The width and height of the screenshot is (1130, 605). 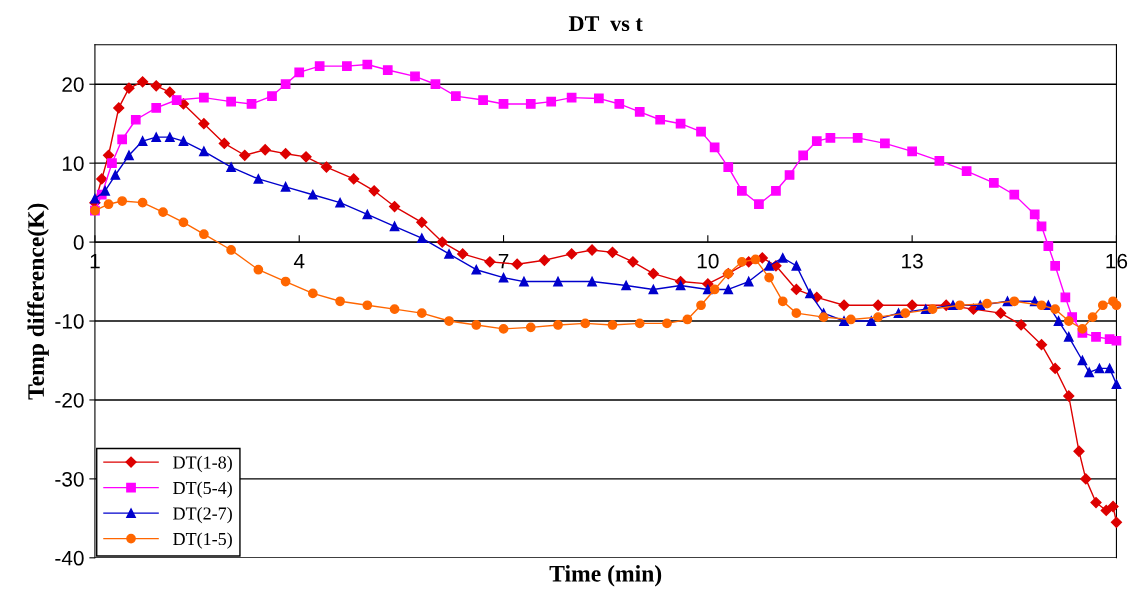 What do you see at coordinates (202, 540) in the screenshot?
I see `legend-label: DT(1-5)` at bounding box center [202, 540].